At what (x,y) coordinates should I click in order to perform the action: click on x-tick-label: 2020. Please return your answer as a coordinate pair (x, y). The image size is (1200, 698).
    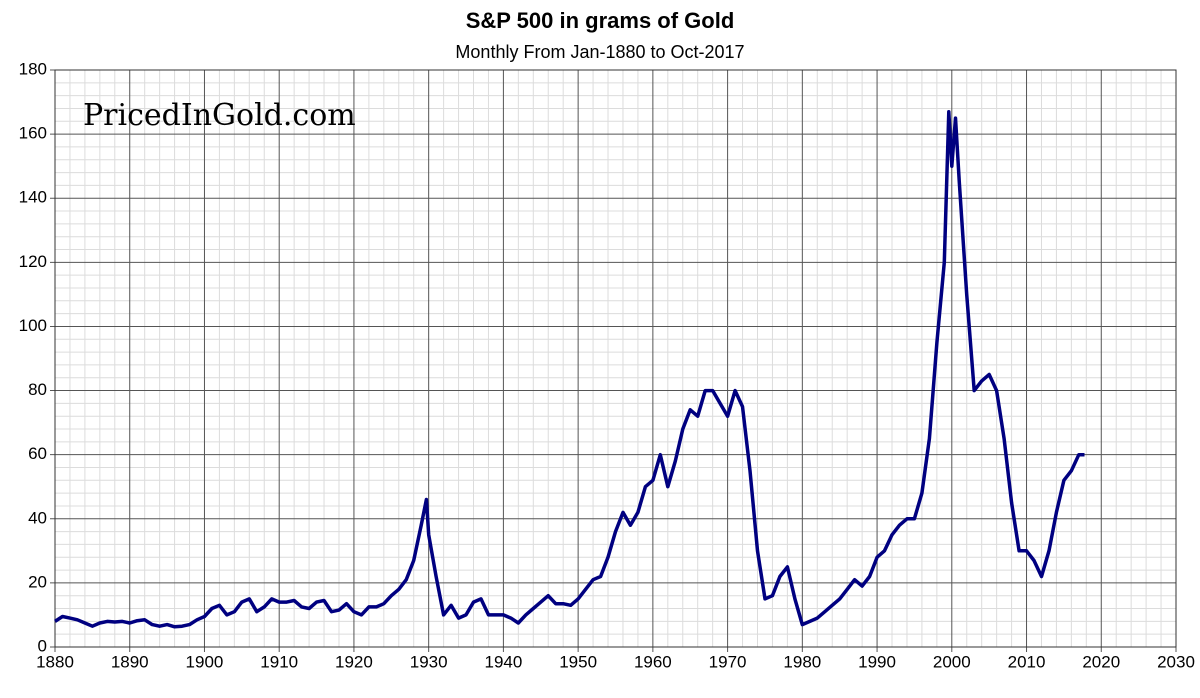
    Looking at the image, I should click on (1101, 661).